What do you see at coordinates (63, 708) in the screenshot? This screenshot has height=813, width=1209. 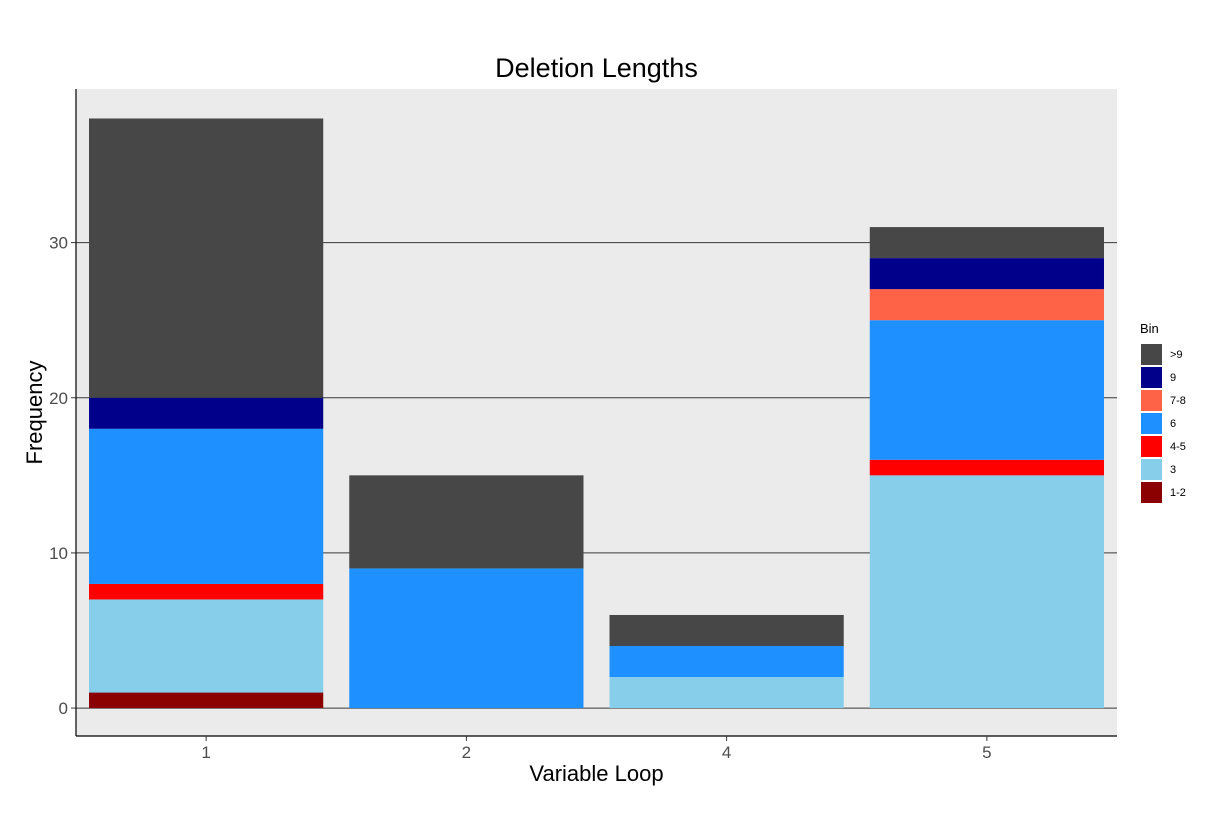 I see `y-tick-label: 0` at bounding box center [63, 708].